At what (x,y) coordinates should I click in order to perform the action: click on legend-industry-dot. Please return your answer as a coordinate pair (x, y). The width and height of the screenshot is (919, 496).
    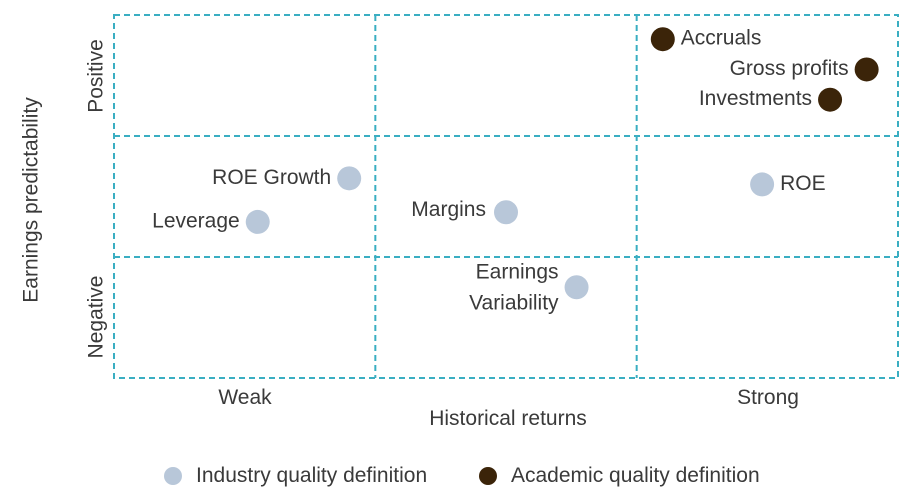
    Looking at the image, I should click on (173, 476).